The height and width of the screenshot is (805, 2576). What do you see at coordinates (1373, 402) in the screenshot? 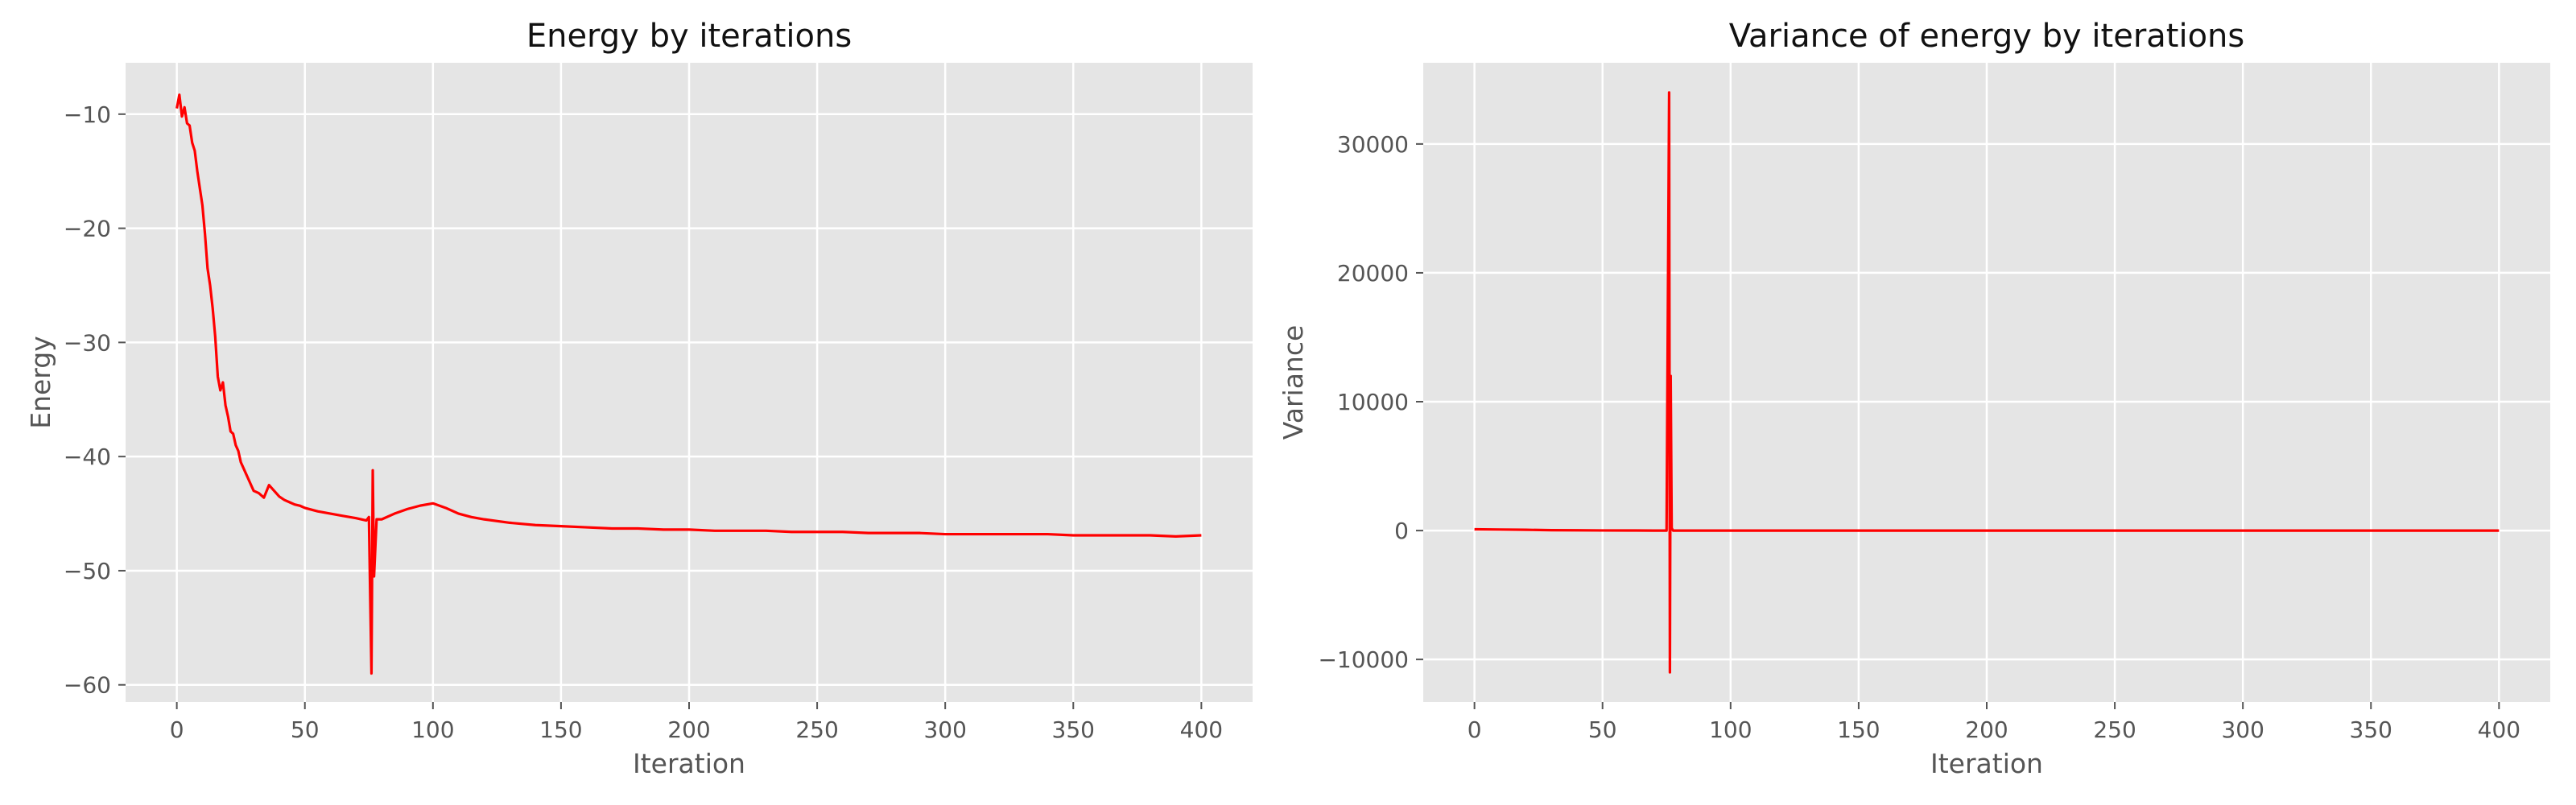
I see `variance-y-tick-label: 10000` at bounding box center [1373, 402].